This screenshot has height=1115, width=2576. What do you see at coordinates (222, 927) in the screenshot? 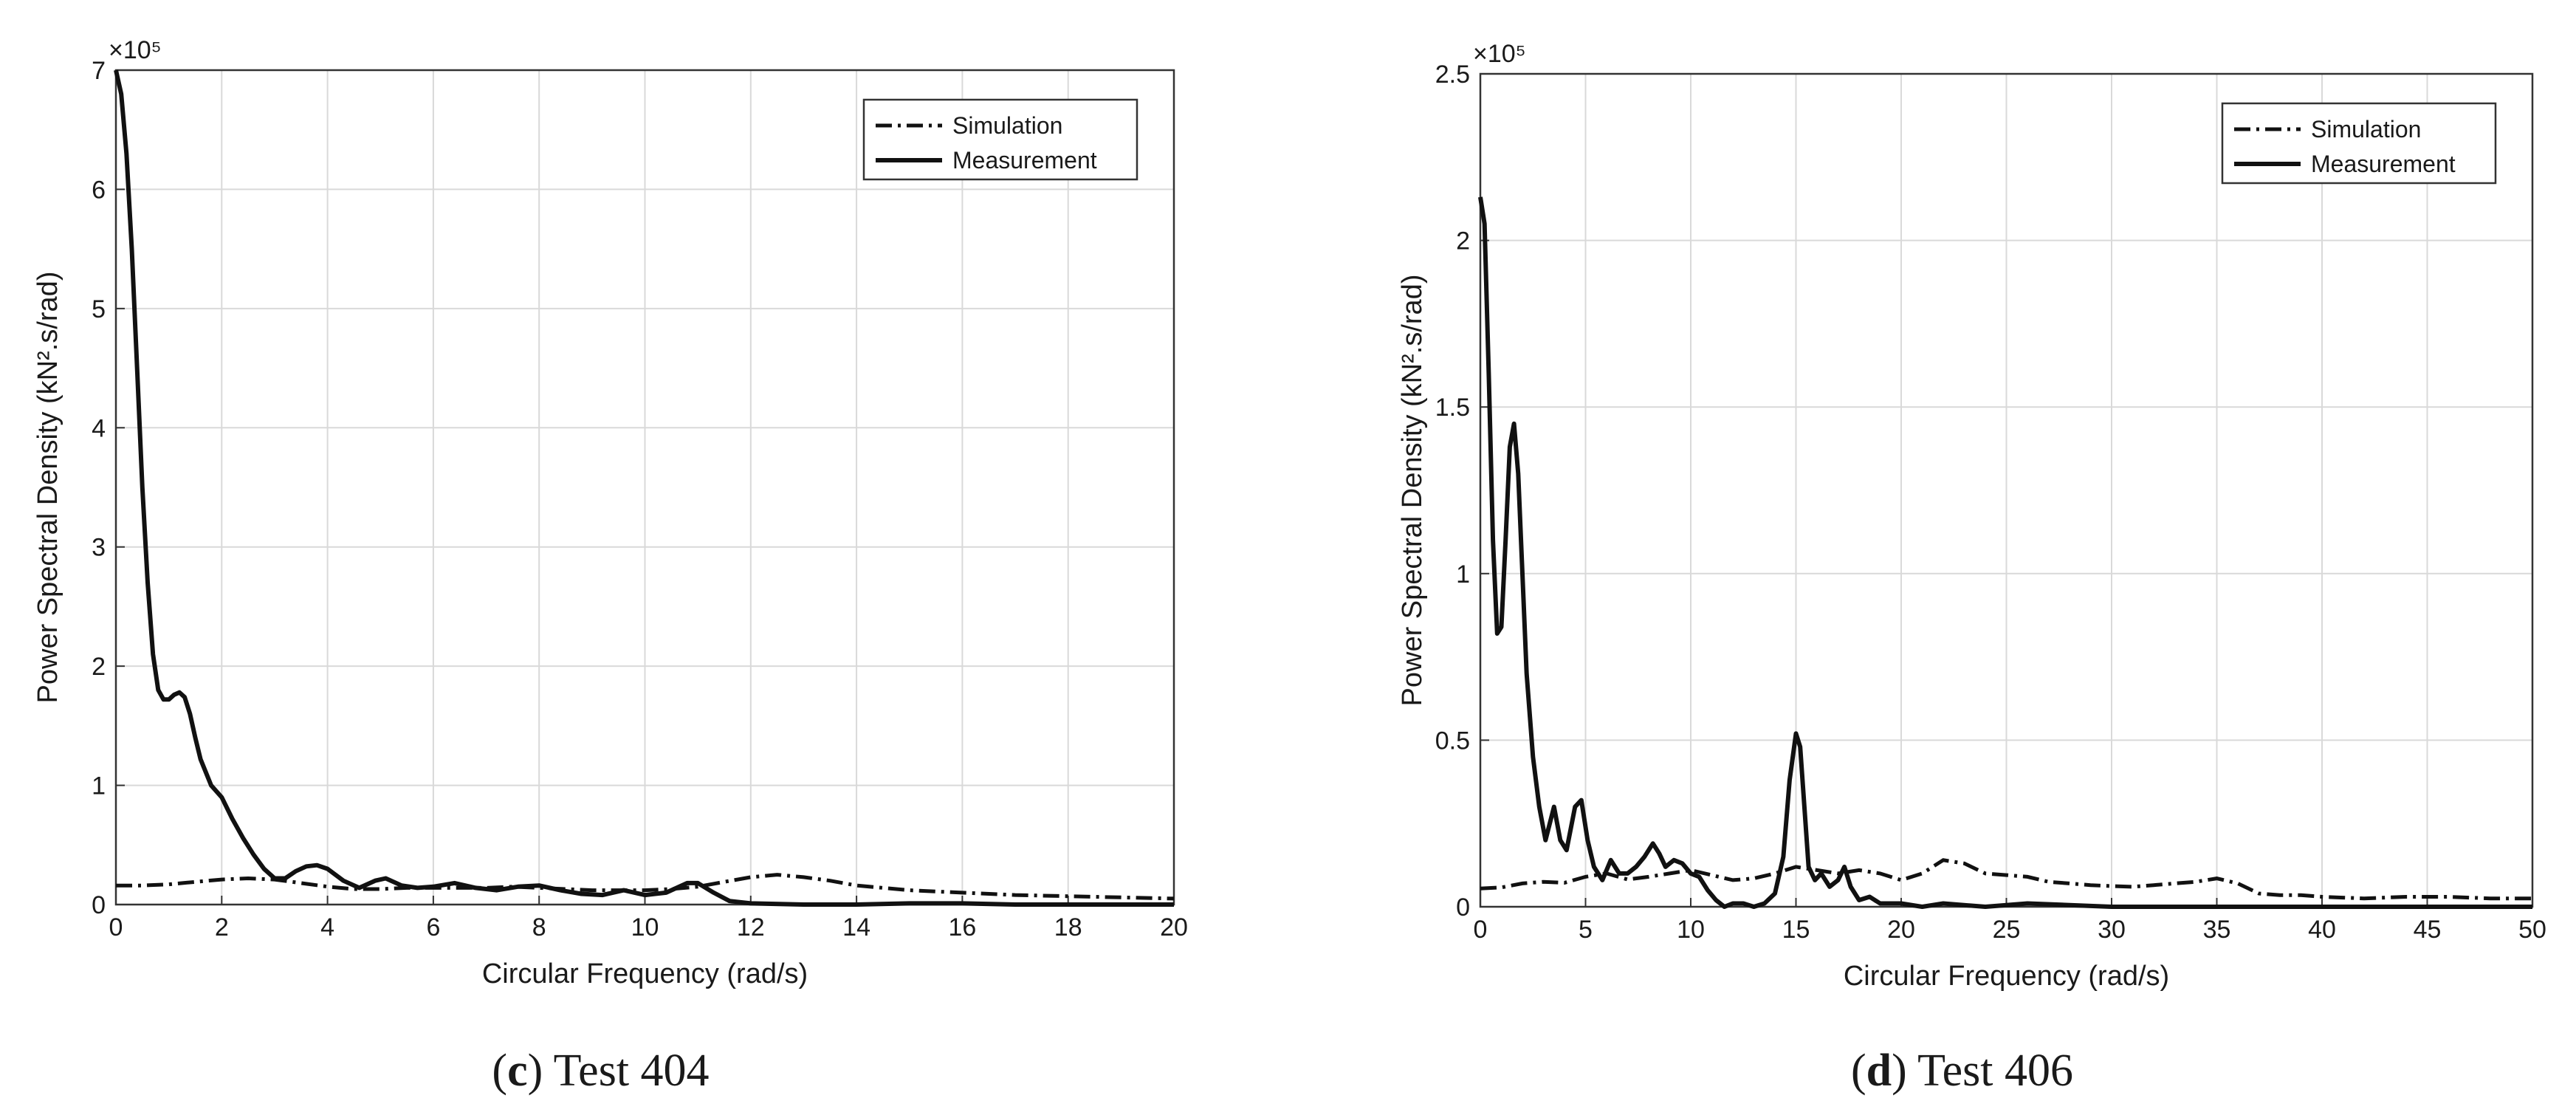
I see `x-tick-label-1-c: 2` at bounding box center [222, 927].